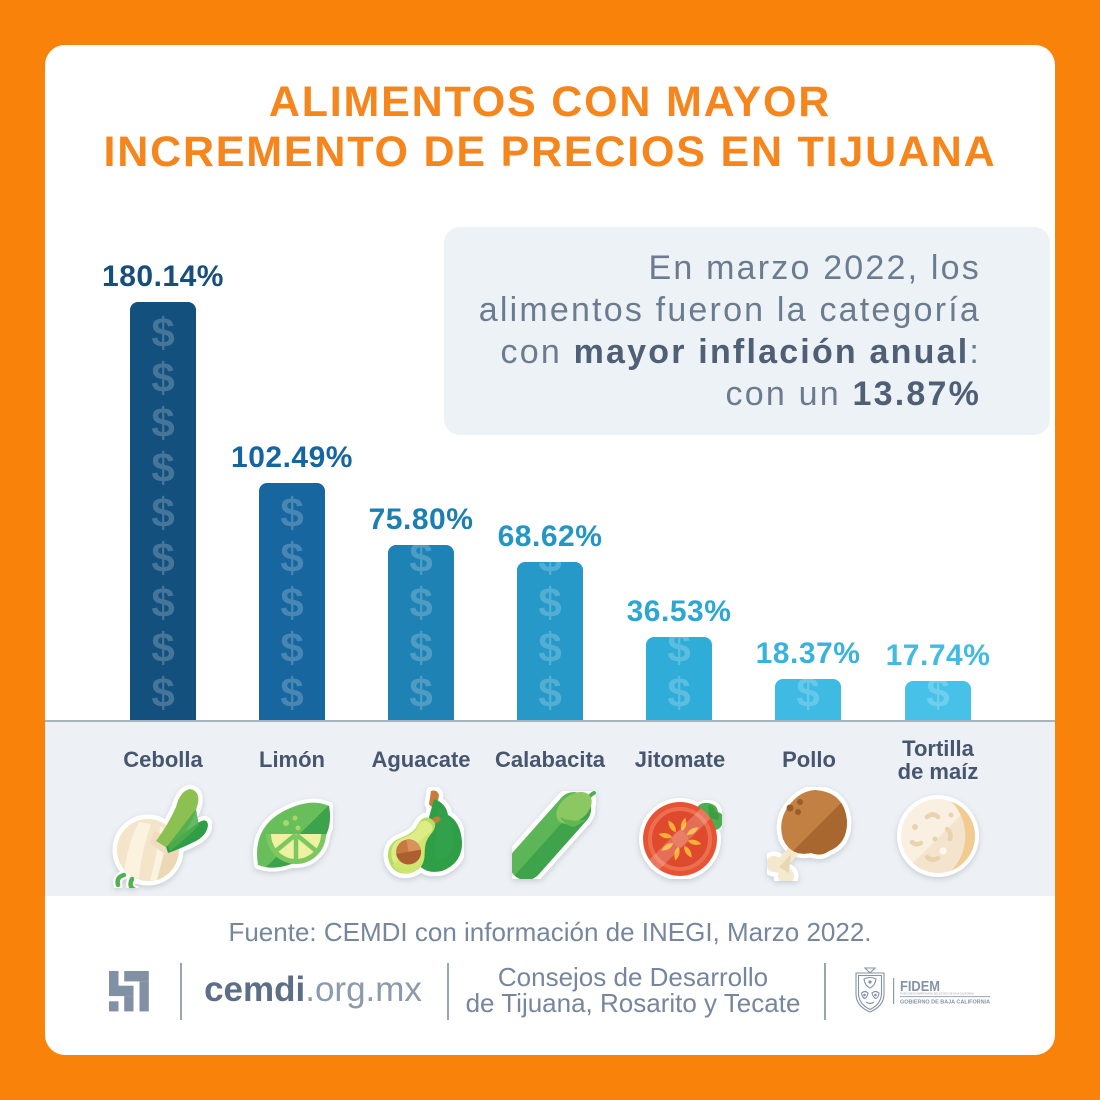  I want to click on svg-text: FIDEM, so click(920, 986).